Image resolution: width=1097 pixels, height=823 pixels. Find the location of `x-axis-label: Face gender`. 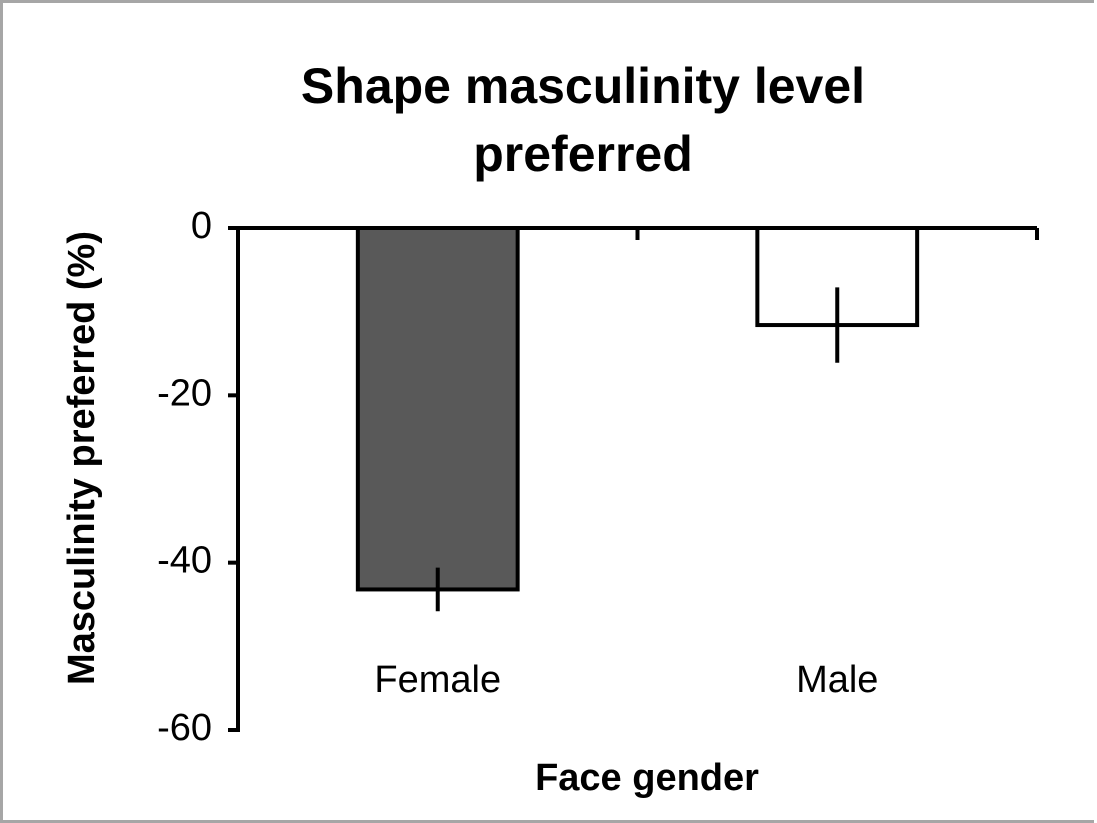

x-axis-label: Face gender is located at coordinates (647, 778).